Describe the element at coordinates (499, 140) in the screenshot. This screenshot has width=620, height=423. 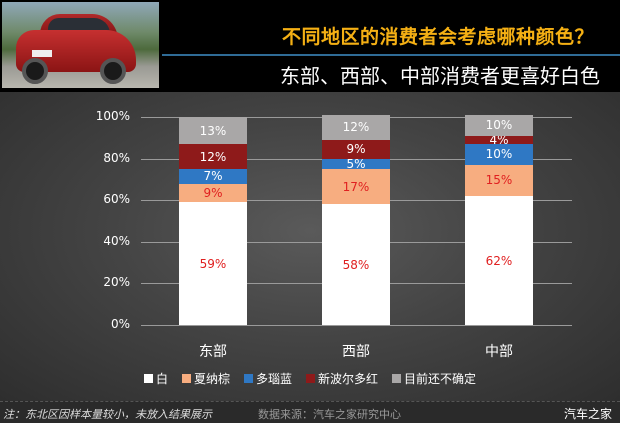
I see `bar-segment: 4%` at that location.